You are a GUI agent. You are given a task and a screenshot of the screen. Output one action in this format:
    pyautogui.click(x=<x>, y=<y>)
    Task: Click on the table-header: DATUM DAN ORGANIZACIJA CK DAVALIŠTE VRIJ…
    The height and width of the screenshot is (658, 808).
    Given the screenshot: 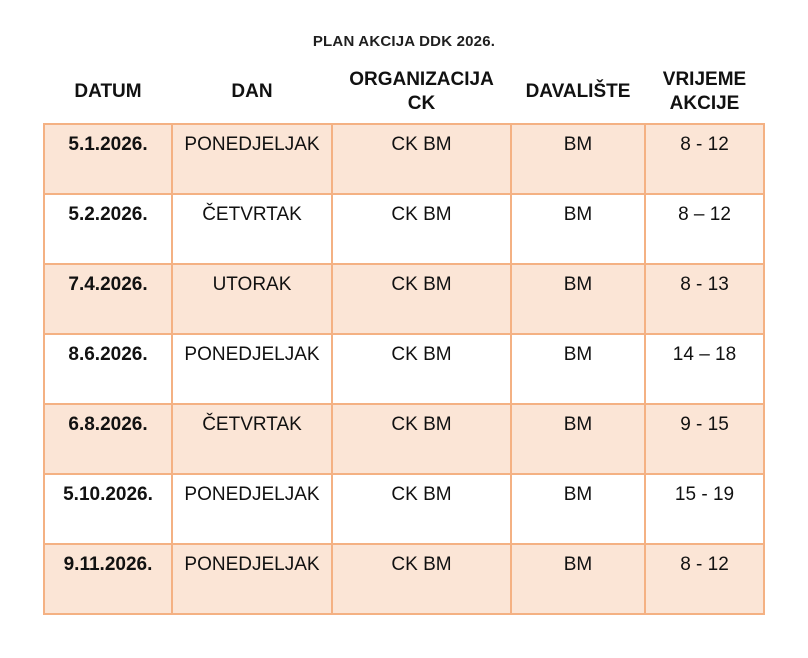 What is the action you would take?
    pyautogui.click(x=404, y=94)
    